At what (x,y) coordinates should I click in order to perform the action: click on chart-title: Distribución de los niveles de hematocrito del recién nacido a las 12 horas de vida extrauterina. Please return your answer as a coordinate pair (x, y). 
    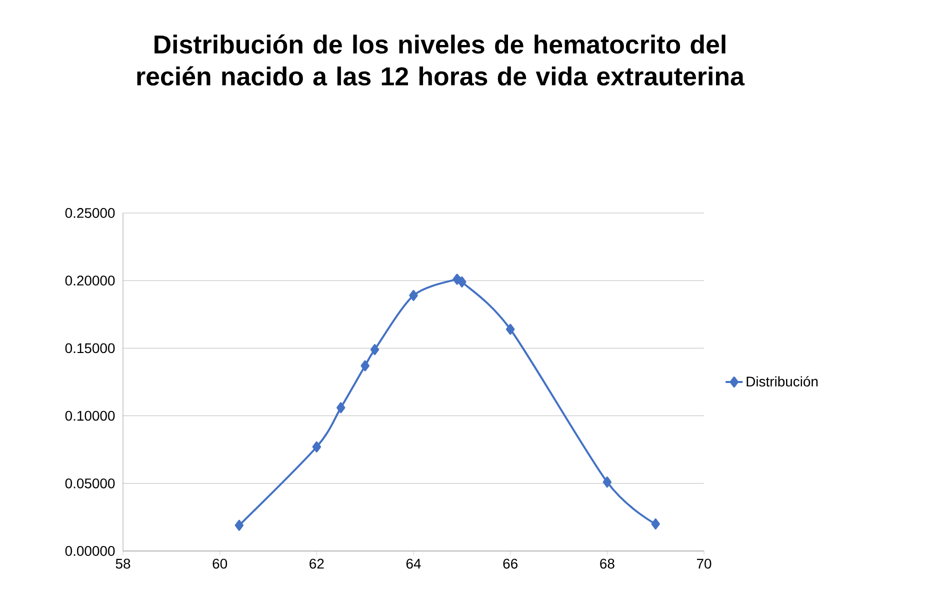
    Looking at the image, I should click on (441, 60).